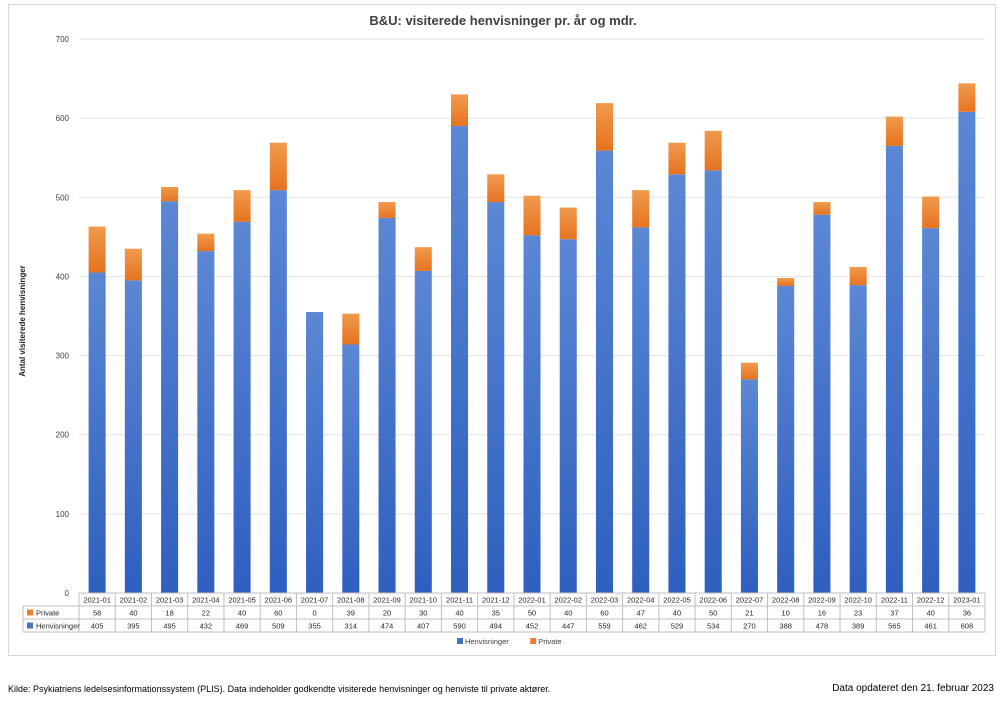  What do you see at coordinates (63, 197) in the screenshot?
I see `y-tick-label: 500` at bounding box center [63, 197].